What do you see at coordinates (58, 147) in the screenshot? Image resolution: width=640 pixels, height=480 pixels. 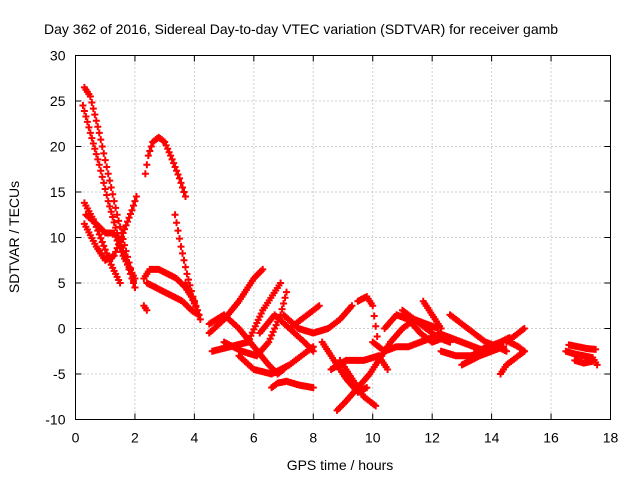 I see `y-tick-label: 20` at bounding box center [58, 147].